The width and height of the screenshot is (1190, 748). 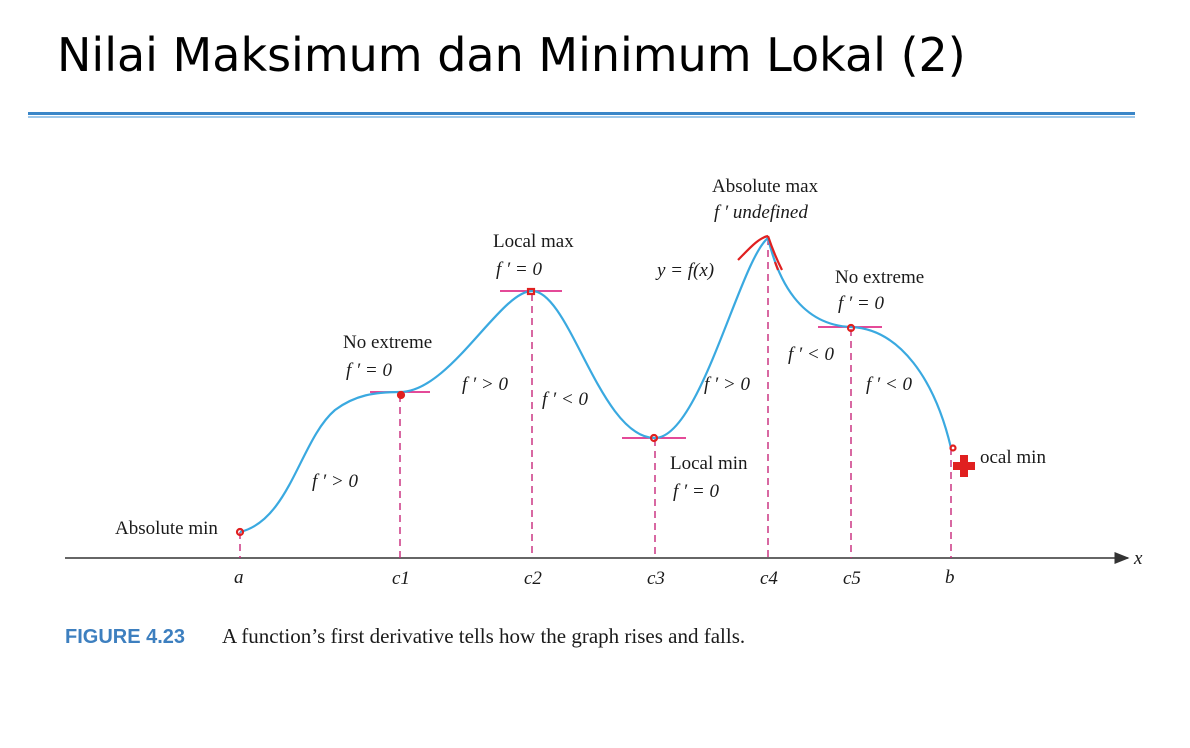 I want to click on marker-c5, so click(x=851, y=328).